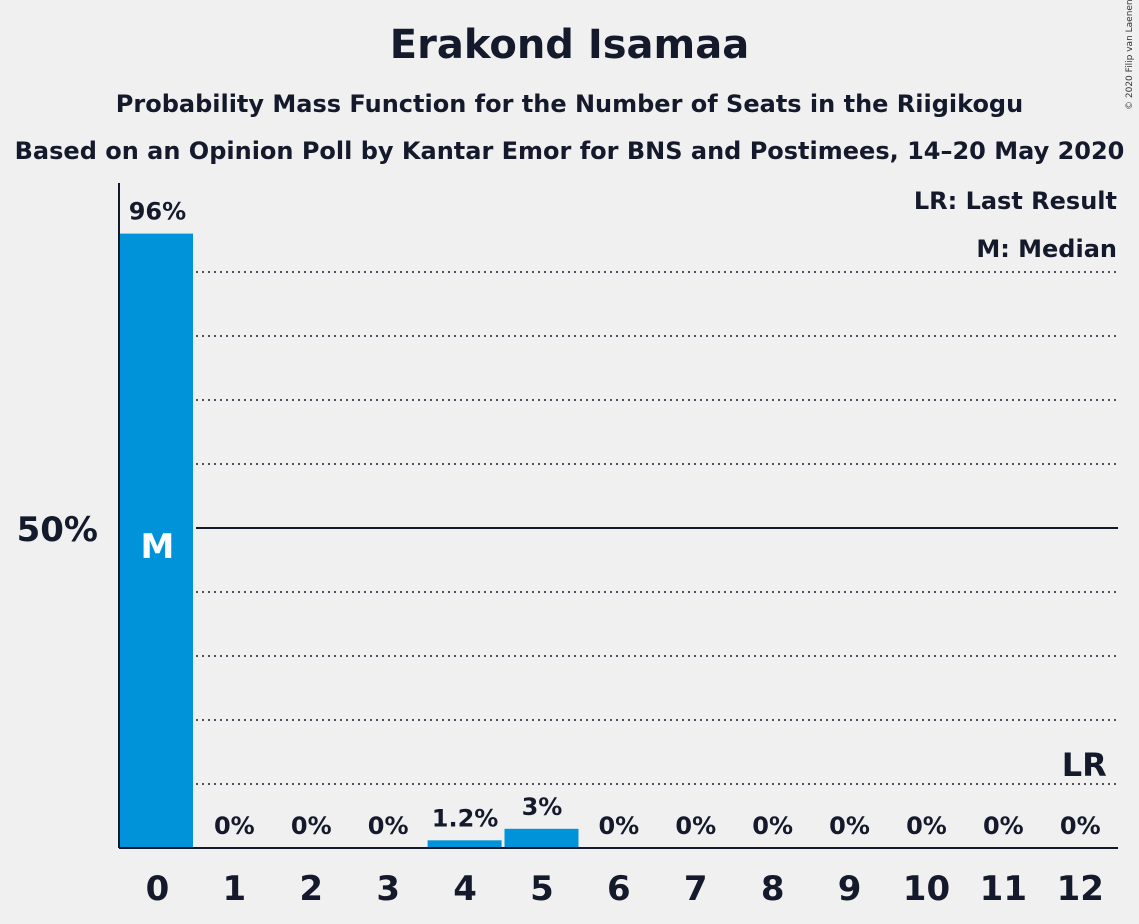 The height and width of the screenshot is (924, 1139). Describe the element at coordinates (696, 889) in the screenshot. I see `x-tick-label: 7` at that location.